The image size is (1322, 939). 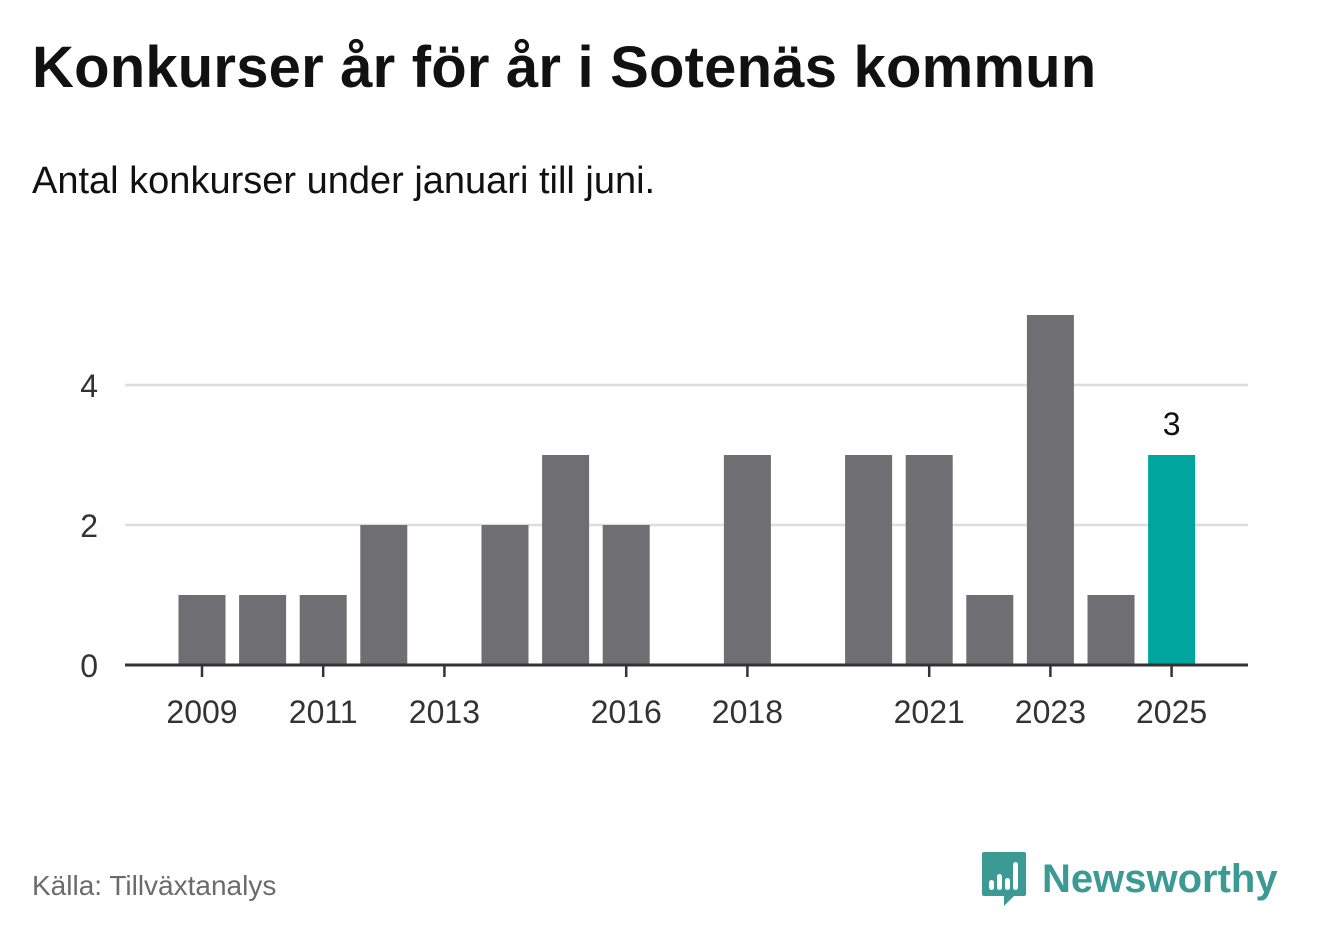 What do you see at coordinates (929, 560) in the screenshot?
I see `bar-2021` at bounding box center [929, 560].